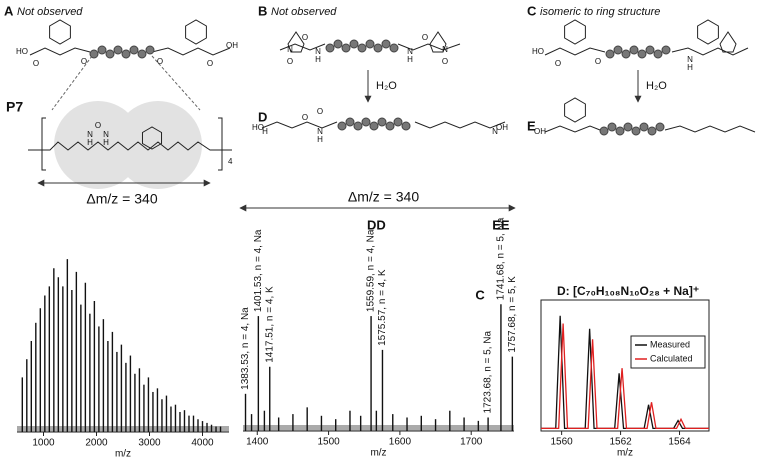 The image size is (775, 459). What do you see at coordinates (400, 442) in the screenshot?
I see `x-tick-label: 1600` at bounding box center [400, 442].